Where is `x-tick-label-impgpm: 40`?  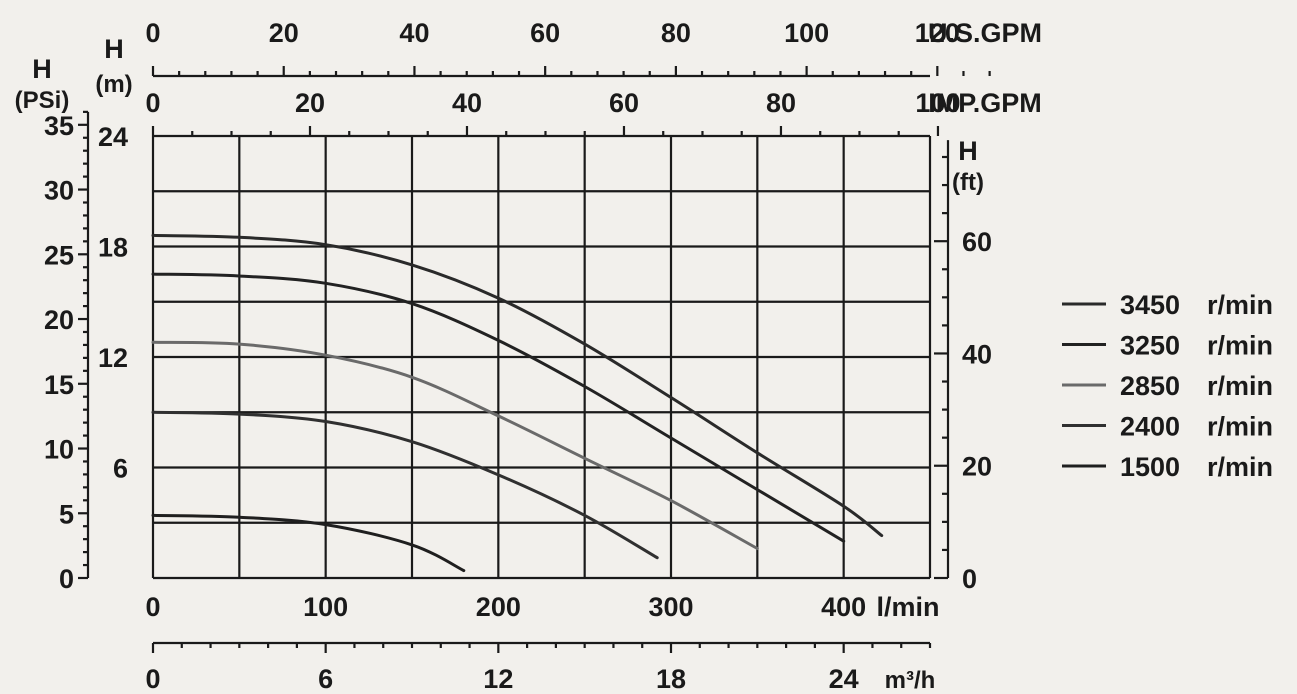 x-tick-label-impgpm: 40 is located at coordinates (467, 103).